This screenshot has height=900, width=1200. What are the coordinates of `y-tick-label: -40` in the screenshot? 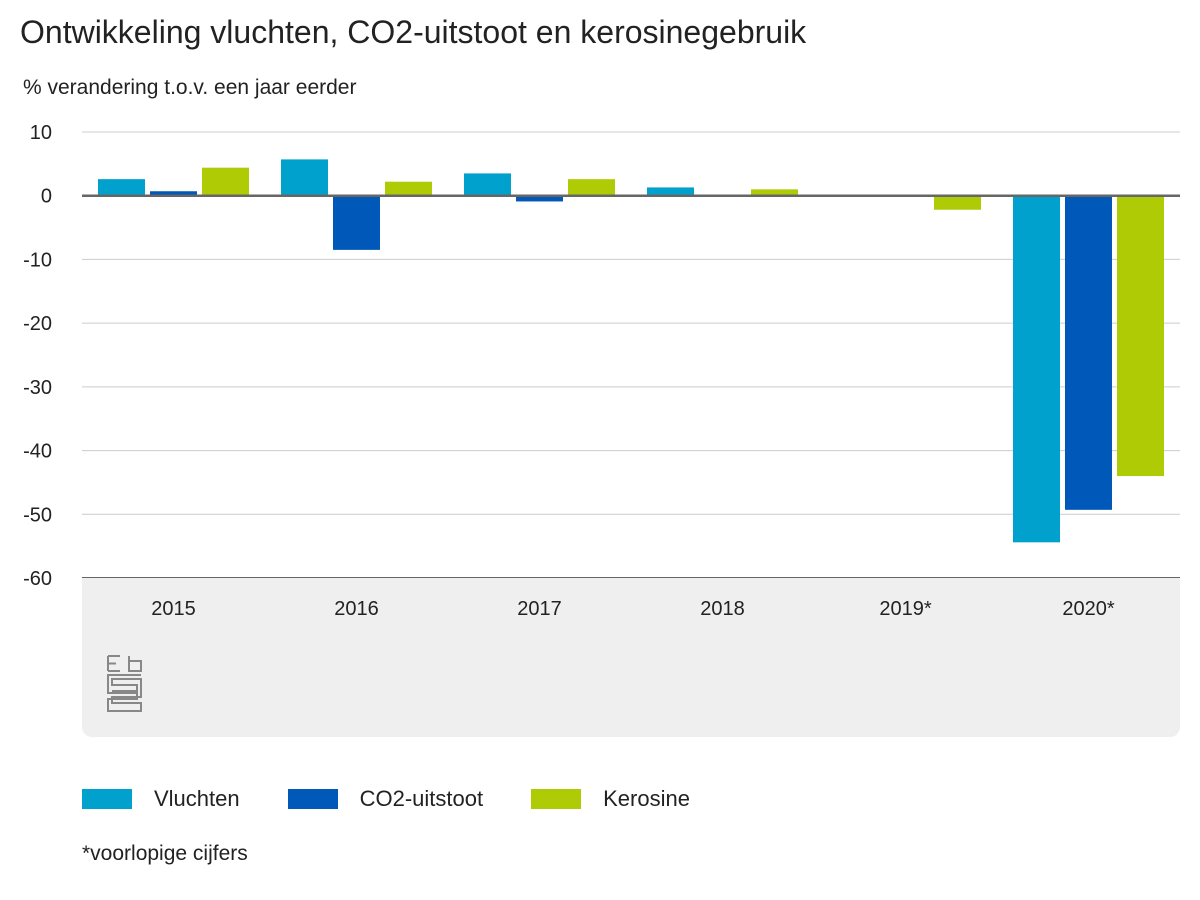 It's located at (37, 452).